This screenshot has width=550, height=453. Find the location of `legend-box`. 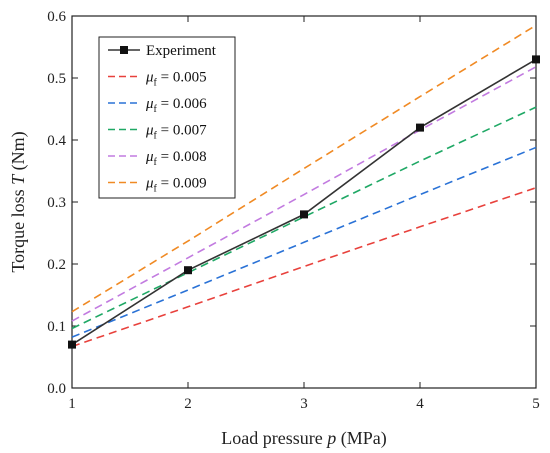

legend-box is located at coordinates (167, 117).